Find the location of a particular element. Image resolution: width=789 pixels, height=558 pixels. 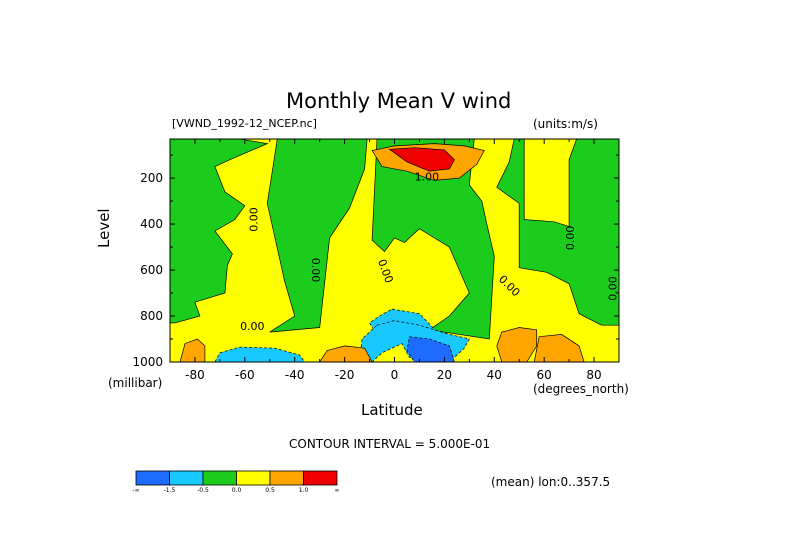

contour-region-upper-jet-core is located at coordinates (421, 159).